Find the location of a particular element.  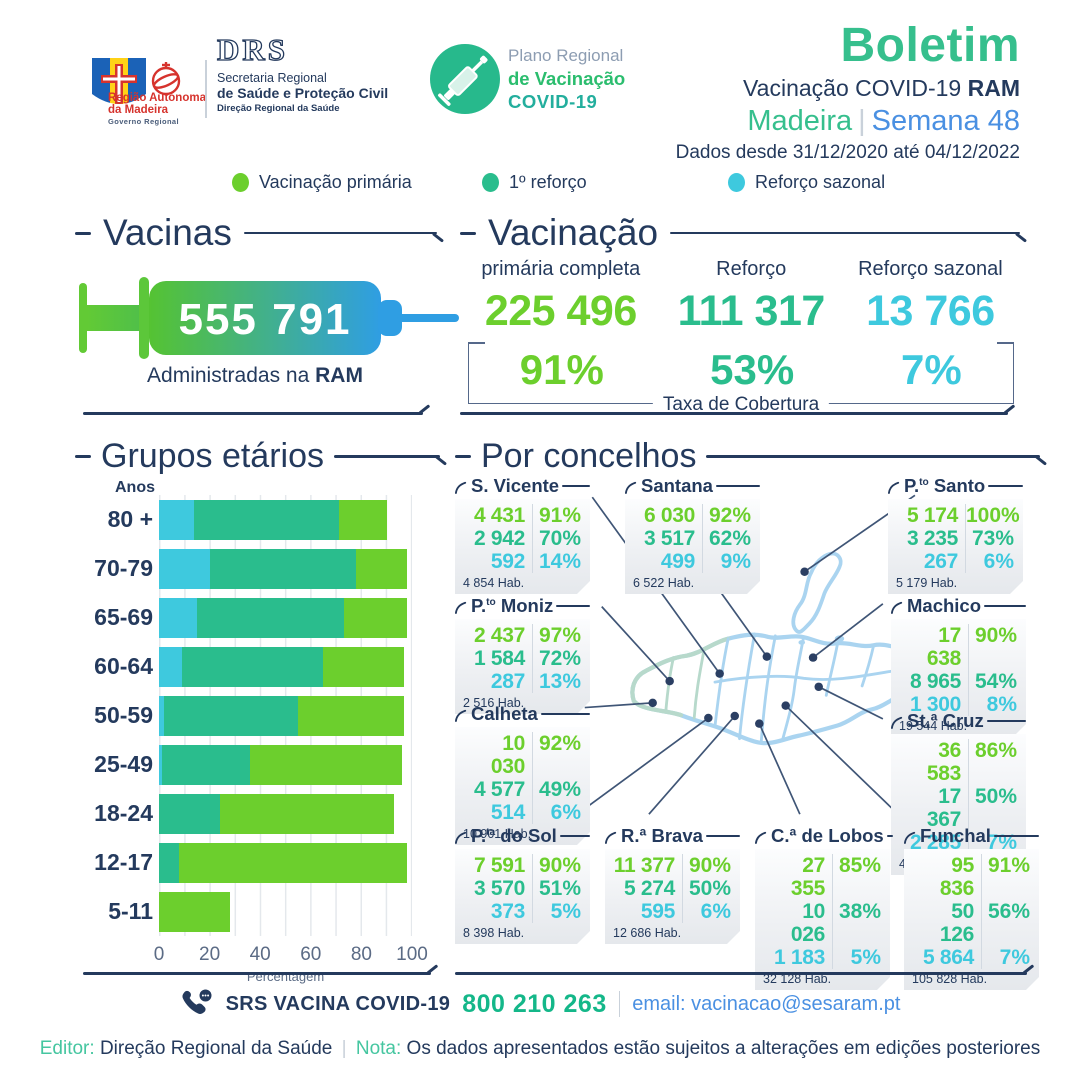

map-dot-ribeira-brava is located at coordinates (735, 716).